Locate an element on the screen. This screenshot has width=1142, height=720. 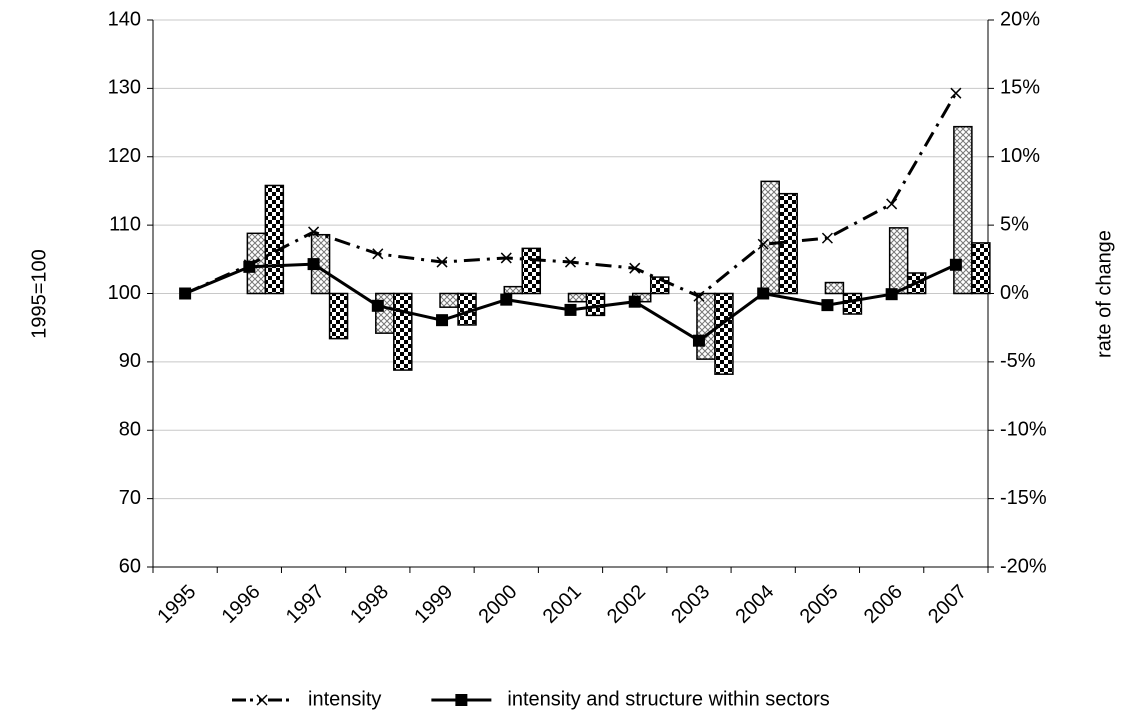
x-tick-label: 1999 is located at coordinates (433, 604).